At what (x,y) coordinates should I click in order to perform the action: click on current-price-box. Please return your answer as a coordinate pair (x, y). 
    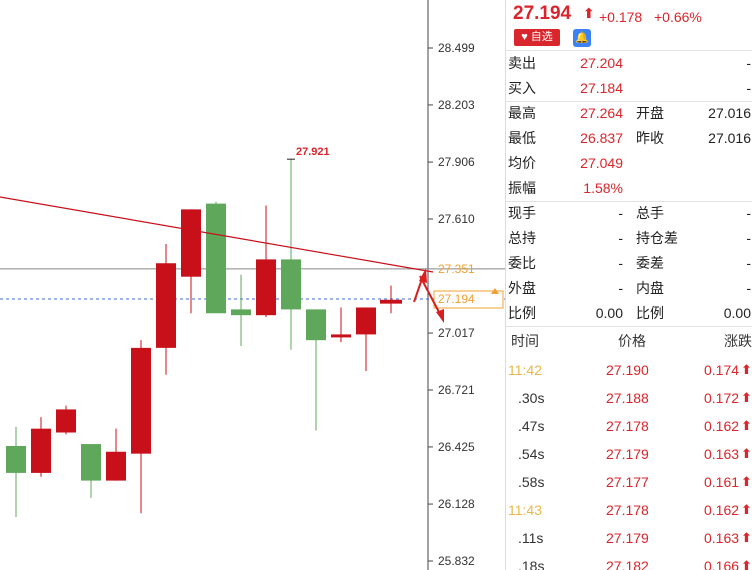
    Looking at the image, I should click on (468, 299).